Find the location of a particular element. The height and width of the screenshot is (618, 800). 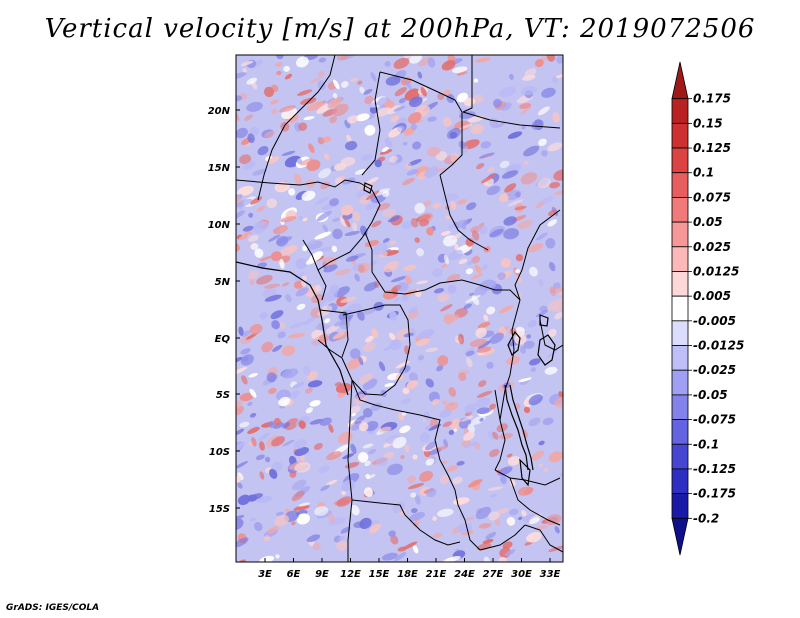

colorbar-label: -0.025 is located at coordinates (714, 370).